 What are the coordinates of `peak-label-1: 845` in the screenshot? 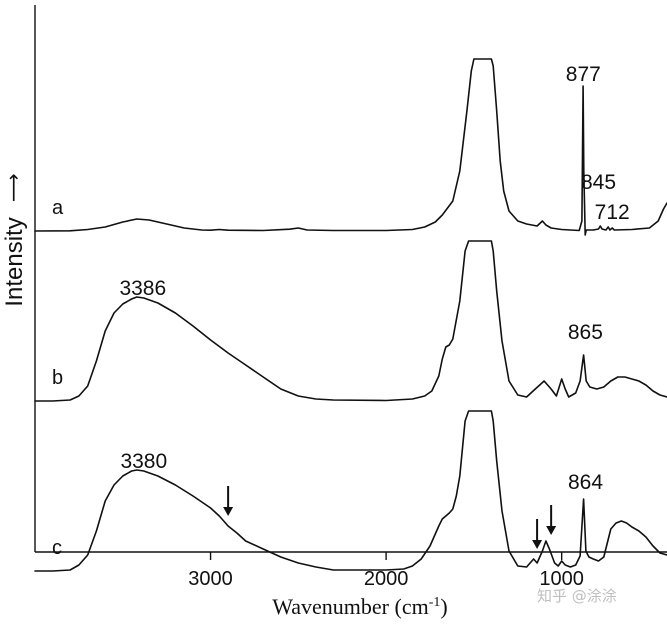 It's located at (598, 182).